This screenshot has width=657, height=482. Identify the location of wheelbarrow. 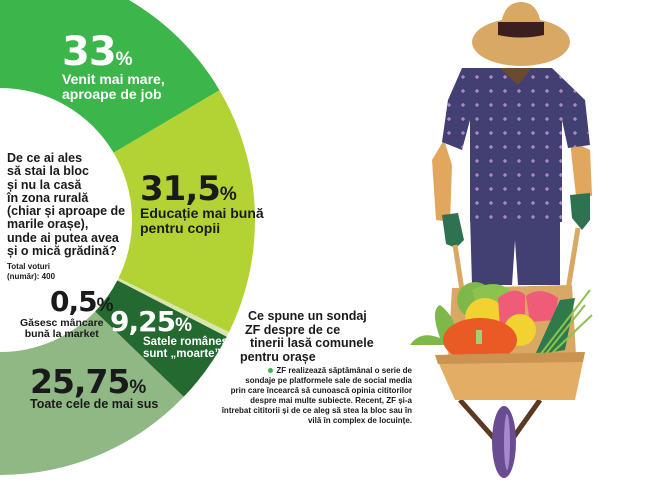
(501, 352).